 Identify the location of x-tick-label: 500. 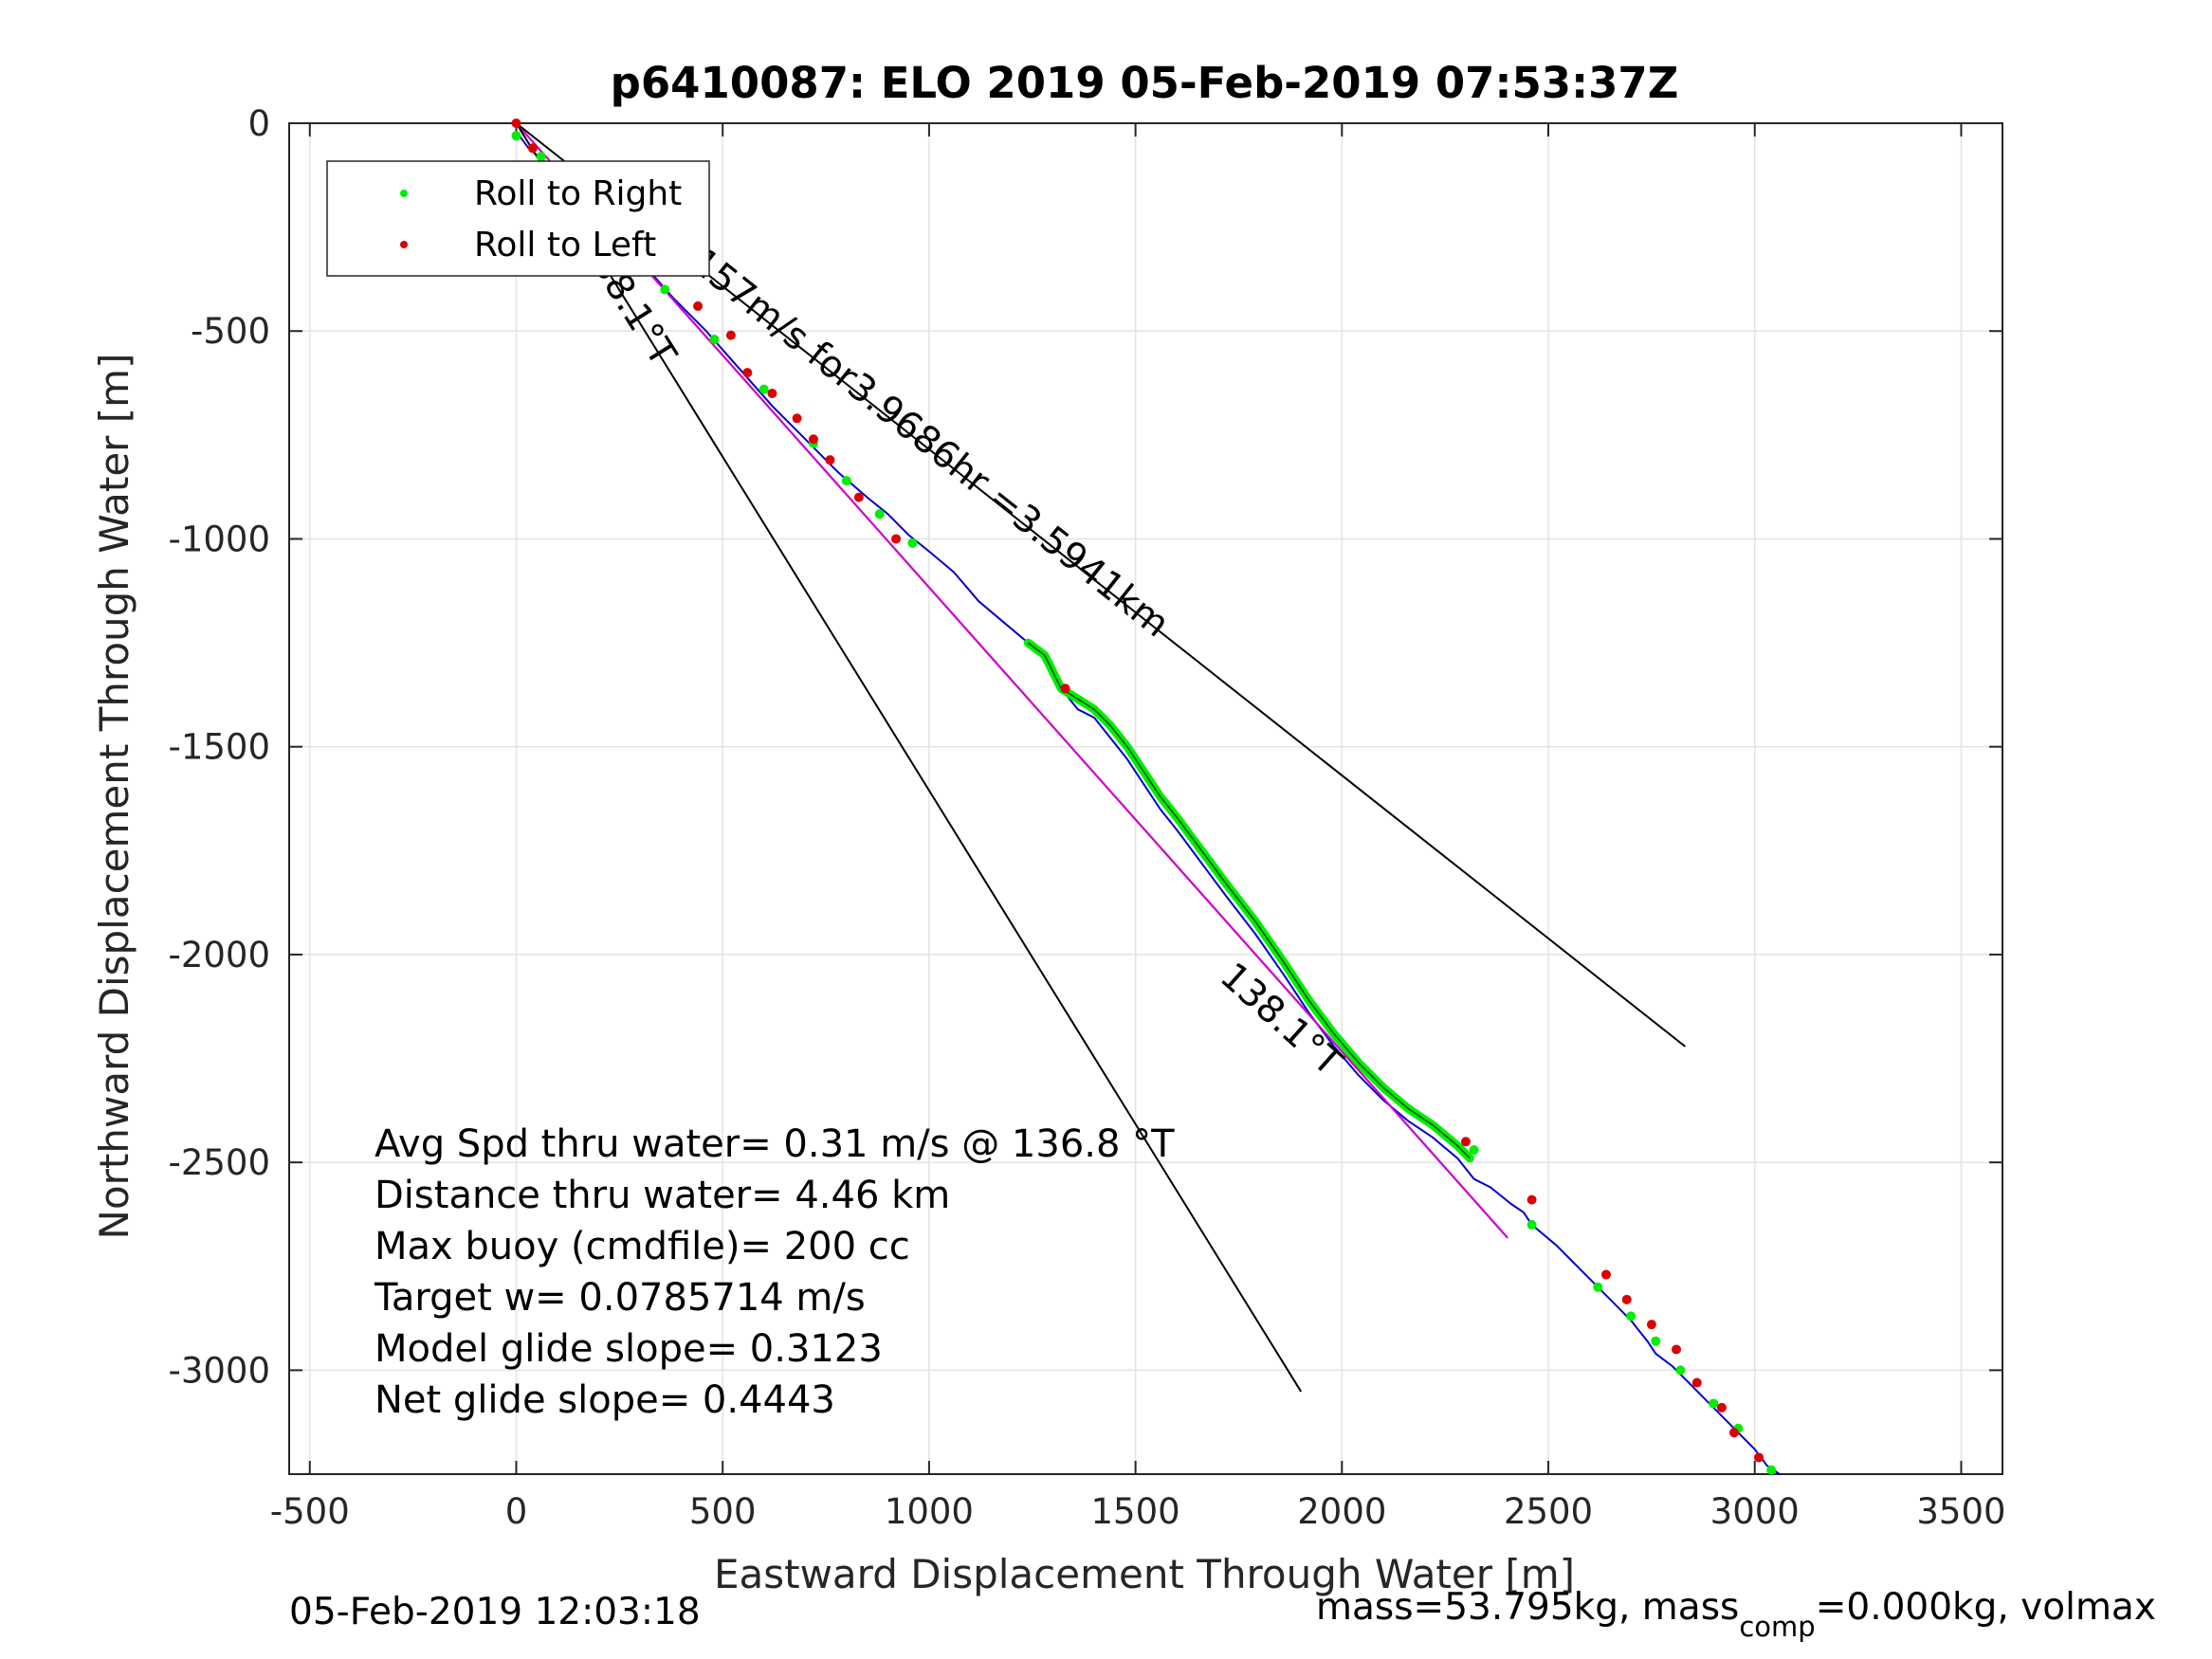
(723, 1511).